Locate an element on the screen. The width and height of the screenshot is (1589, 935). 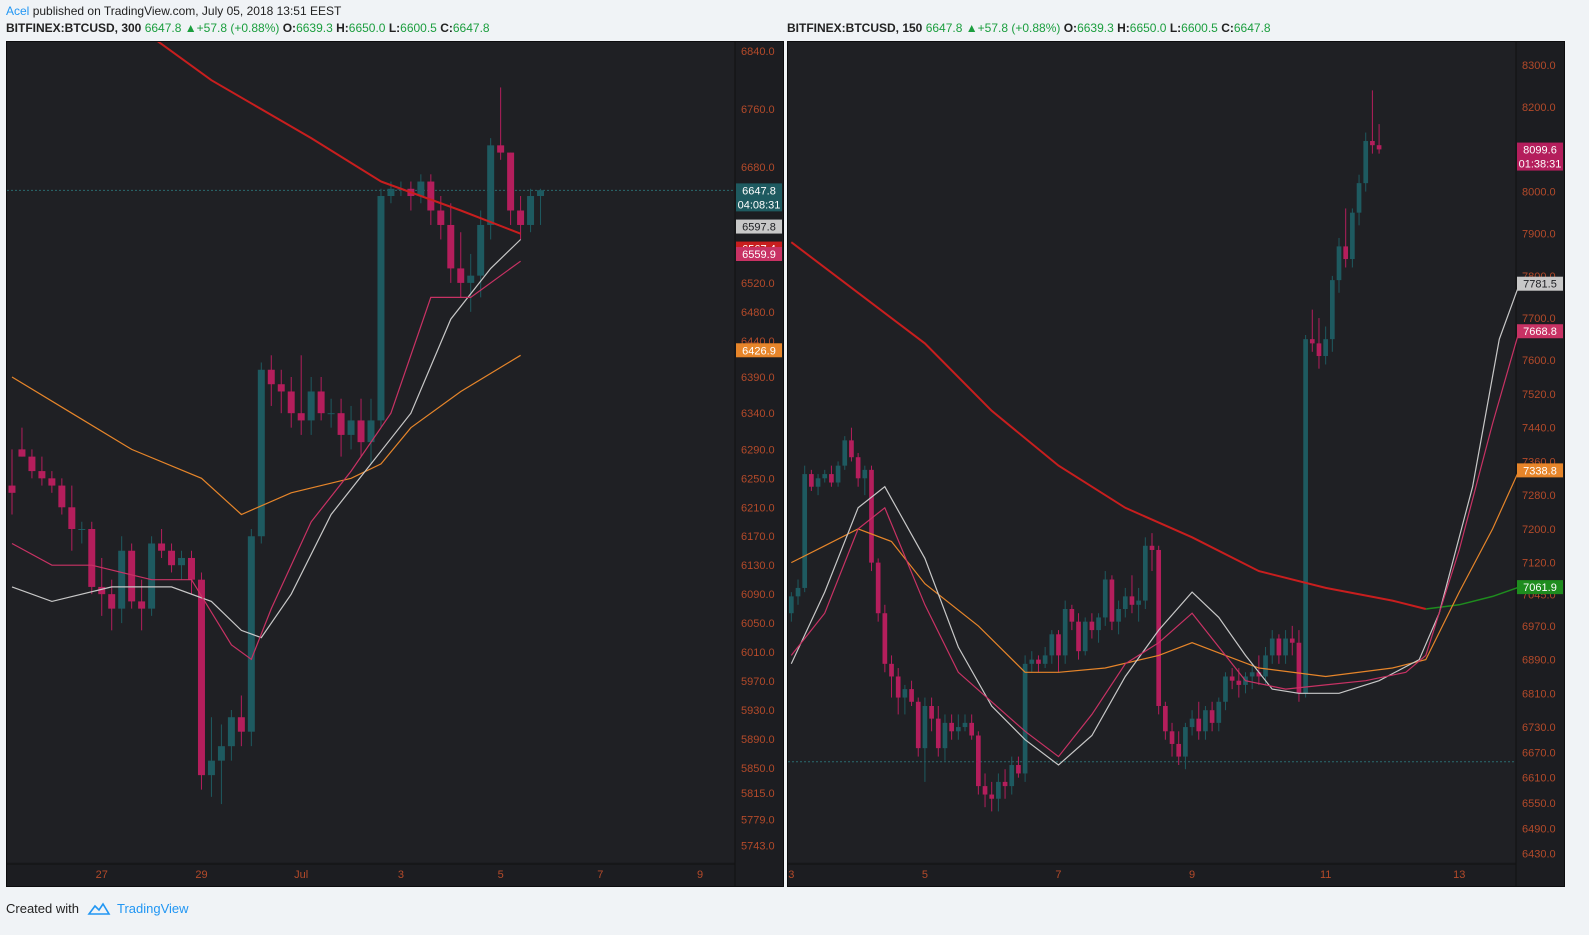
right-green_ma-line is located at coordinates (1472, 598).